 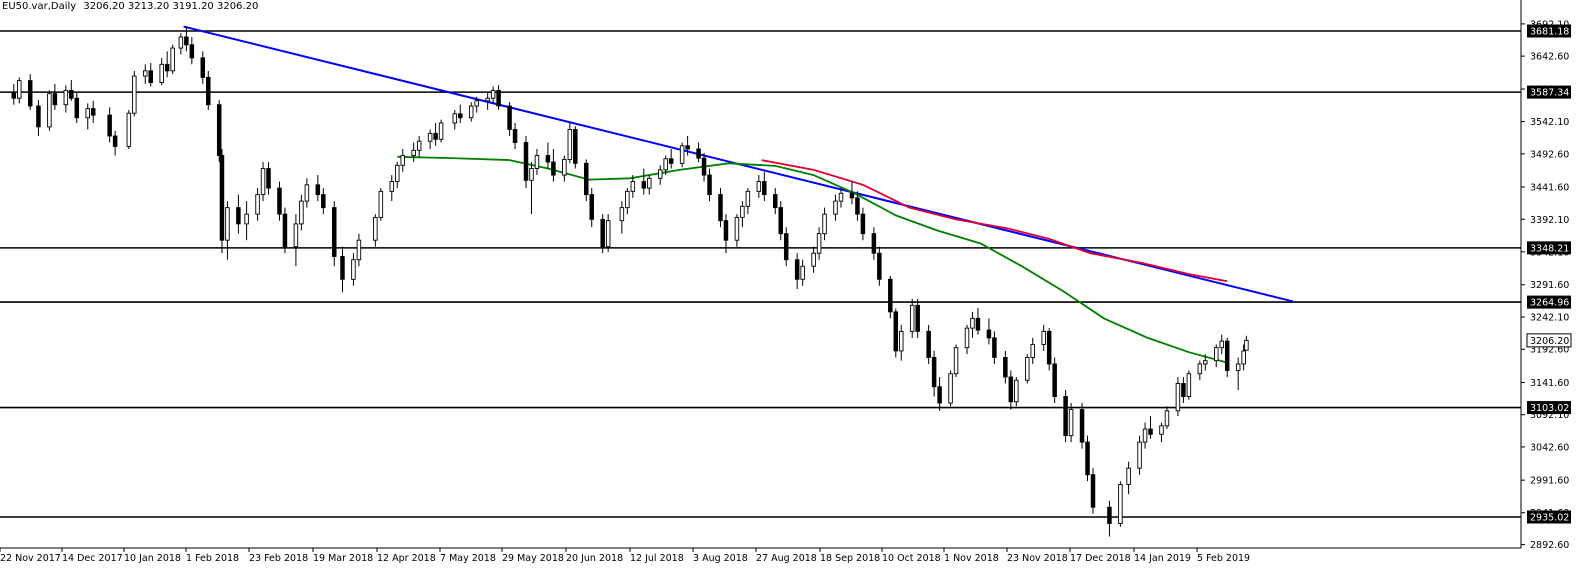 What do you see at coordinates (171, 6) in the screenshot?
I see `ohlc-readout: 3206.20 3213.20 3191.20 3206.20` at bounding box center [171, 6].